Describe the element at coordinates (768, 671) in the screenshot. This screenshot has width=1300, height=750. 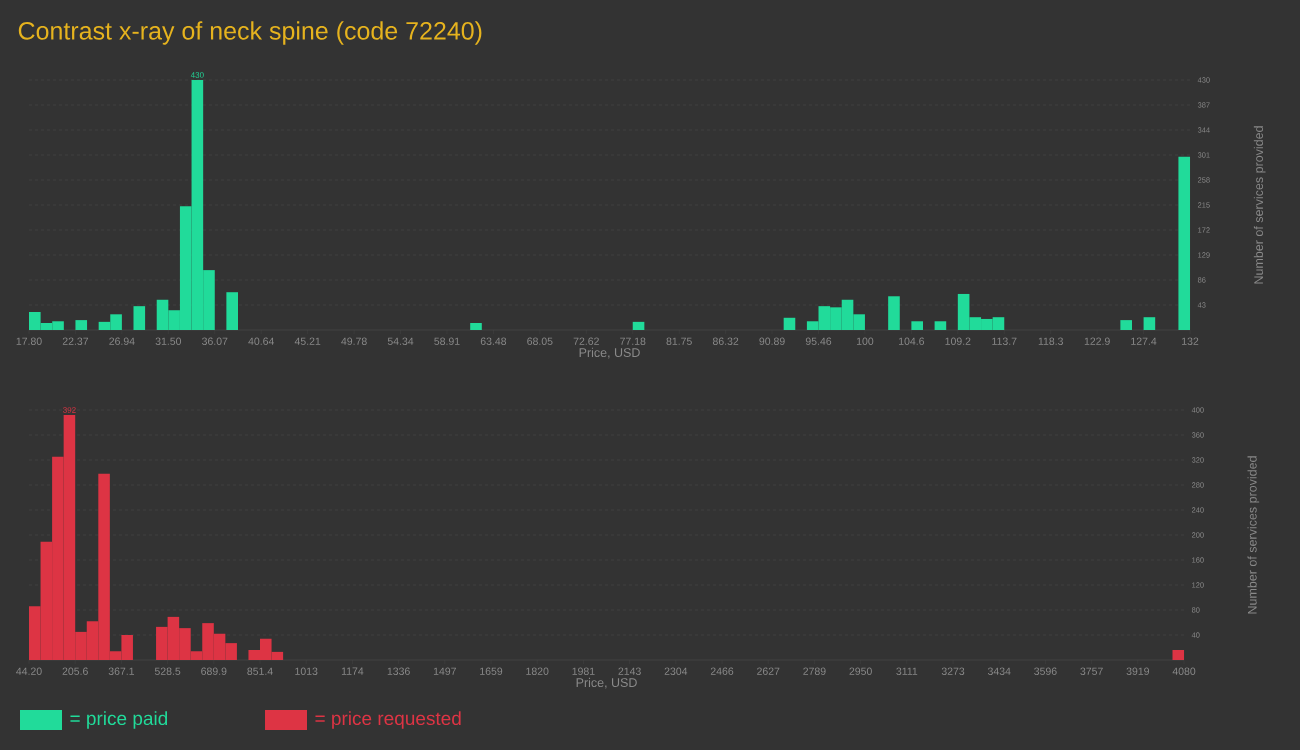
I see `x-tick-label: 2627` at that location.